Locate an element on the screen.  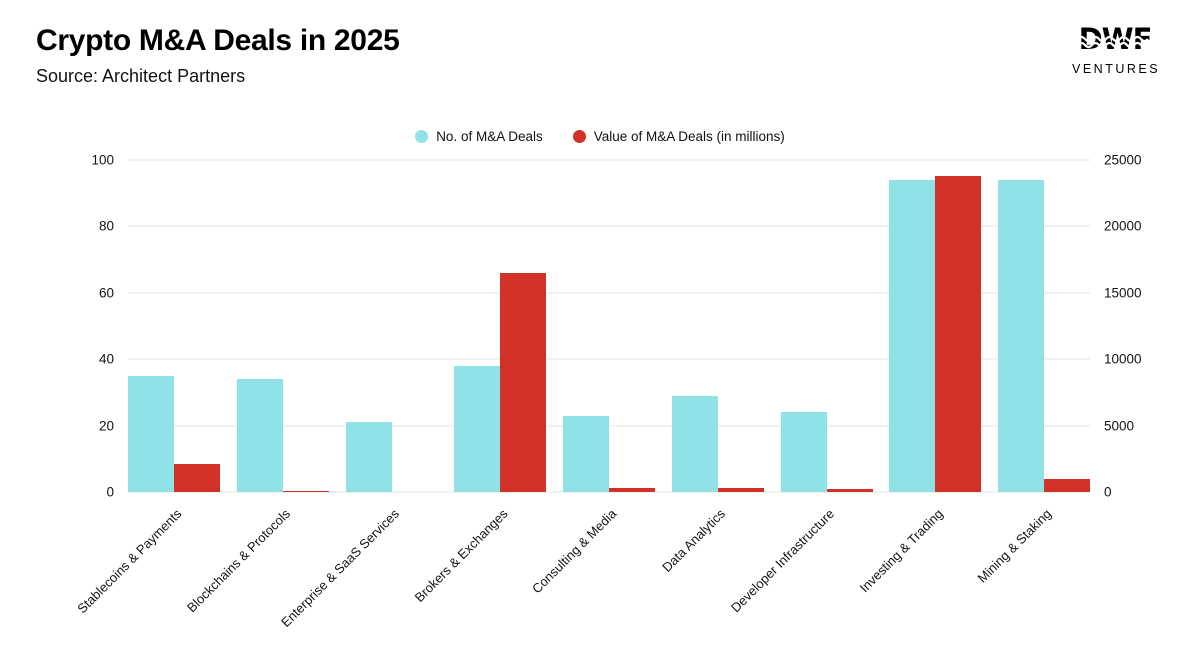
category-label: Enterprise & SaaS Services is located at coordinates (340, 568).